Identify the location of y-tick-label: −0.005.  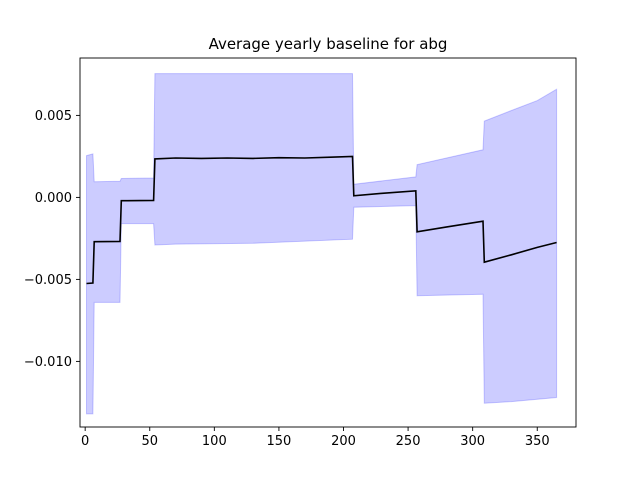
(48, 280).